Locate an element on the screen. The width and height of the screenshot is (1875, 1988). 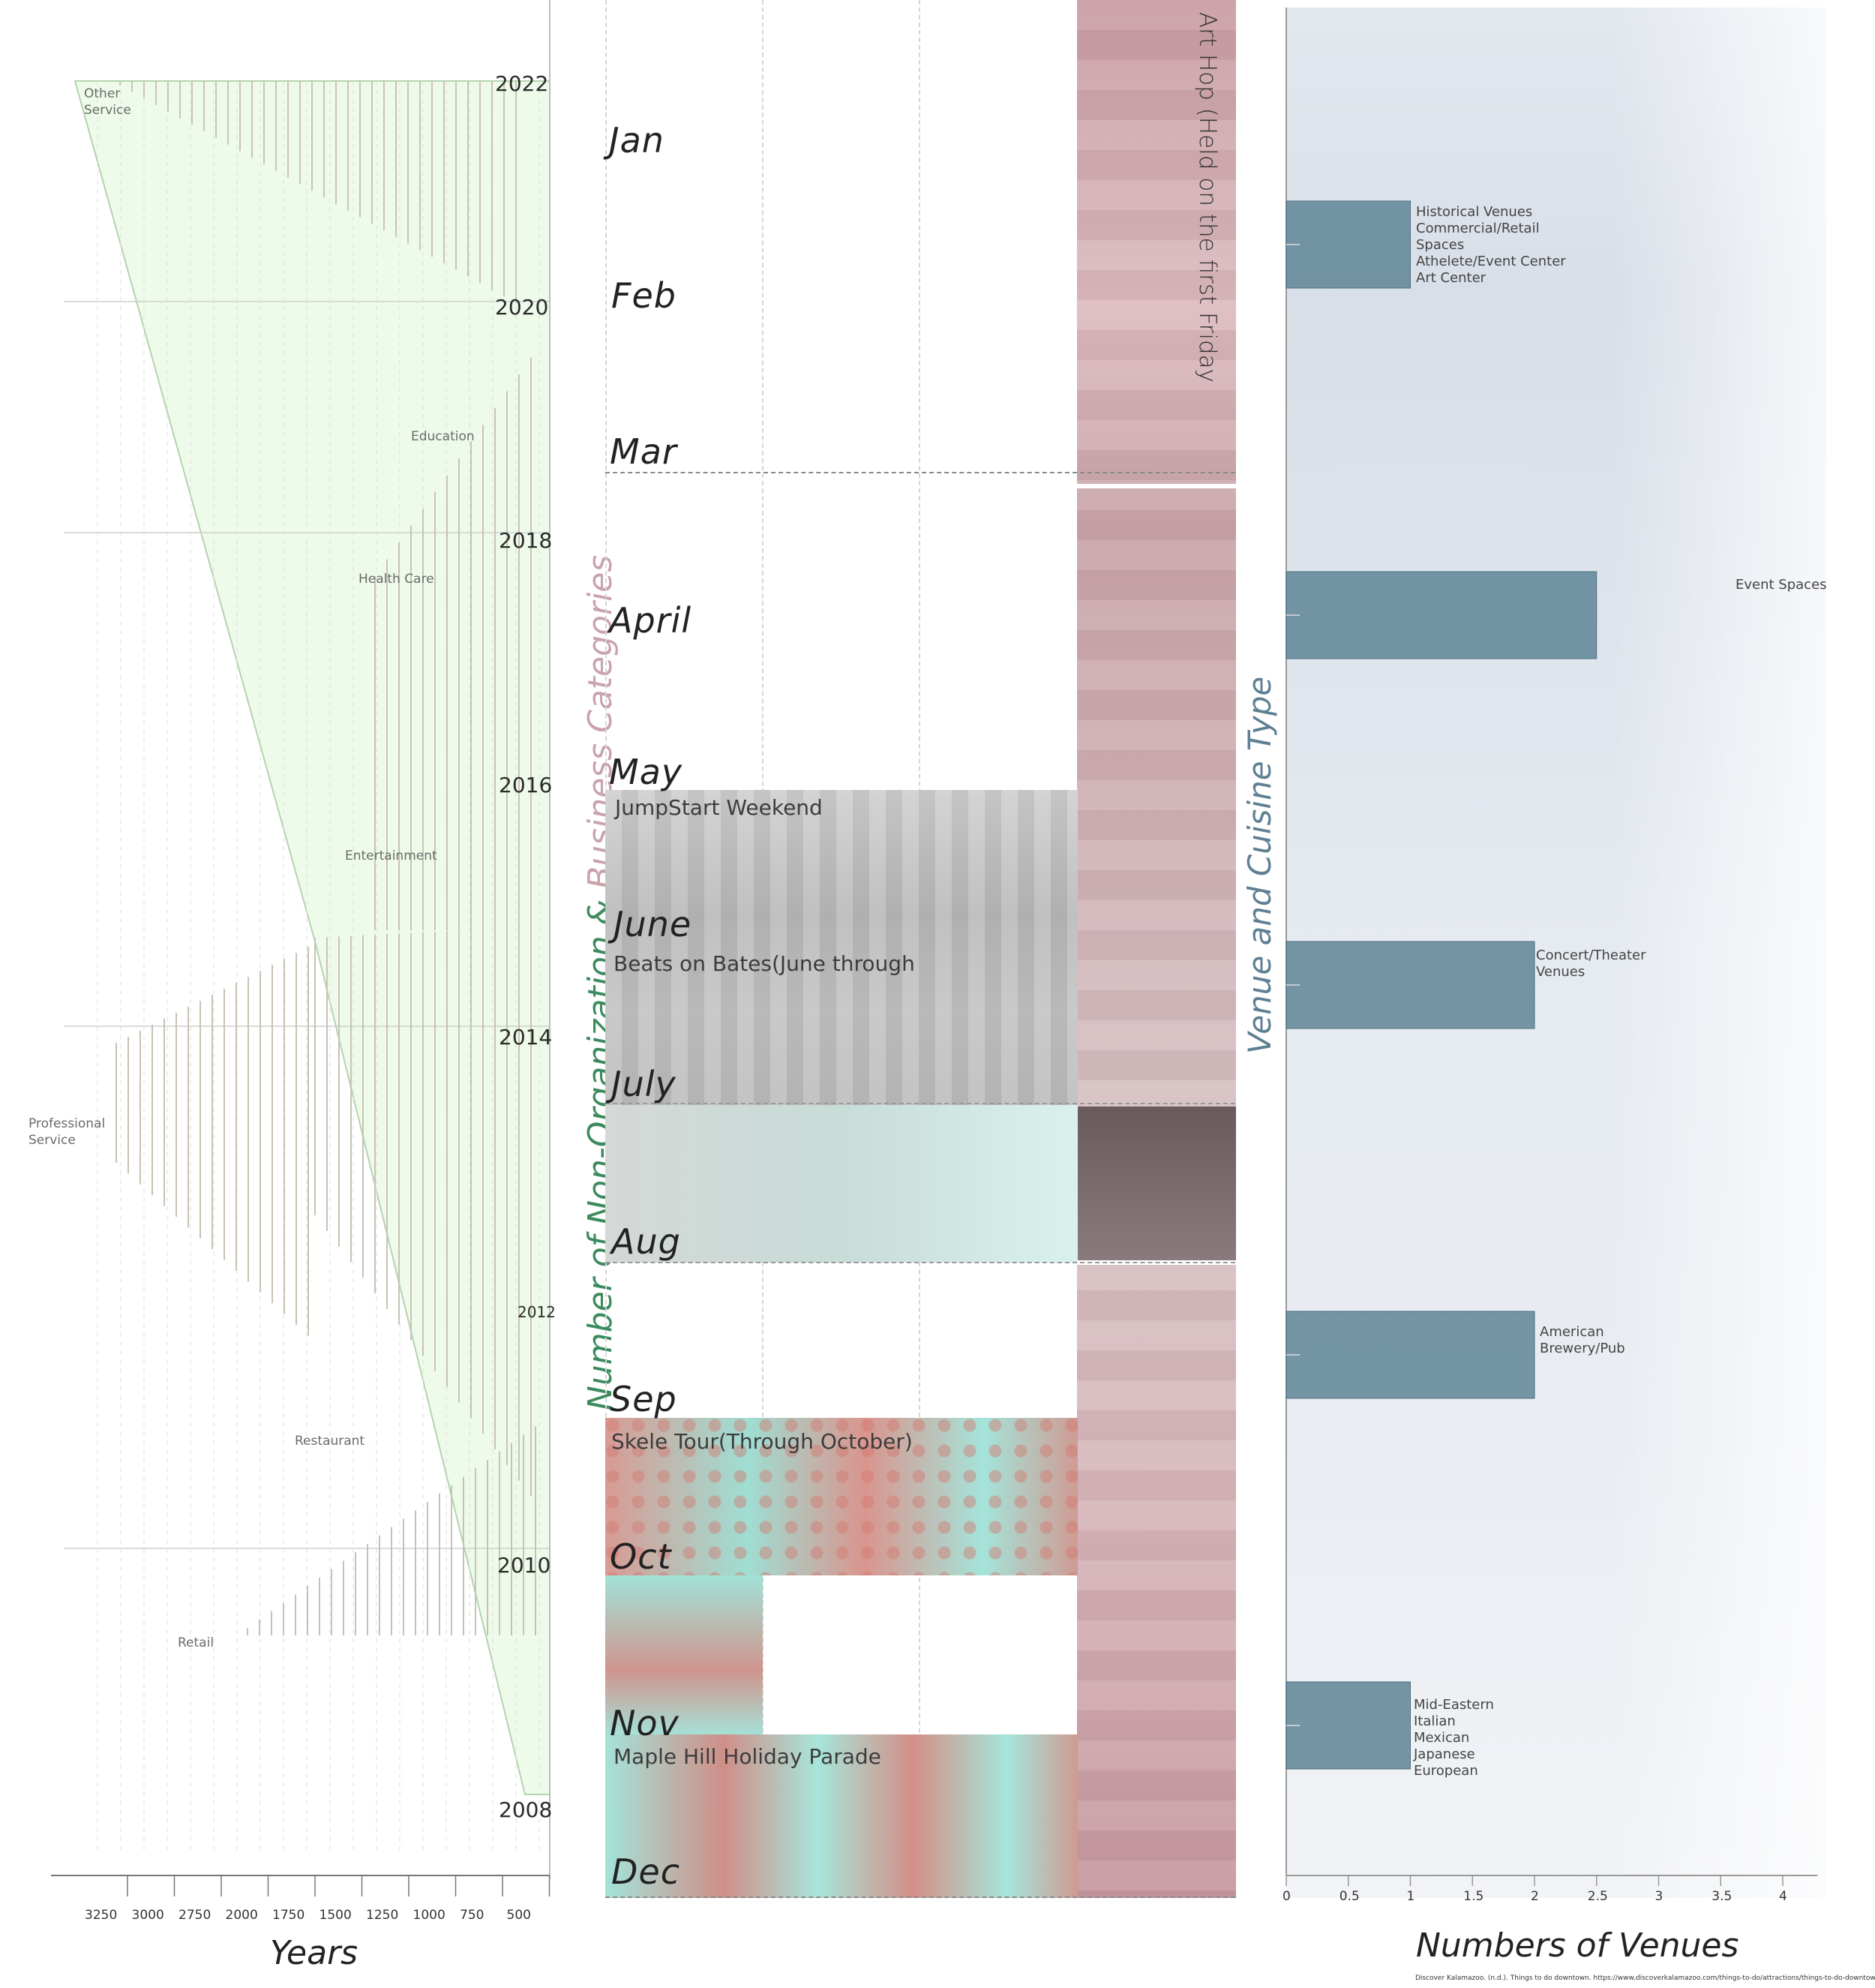
art-hop-photo-texture is located at coordinates (1156, 949).